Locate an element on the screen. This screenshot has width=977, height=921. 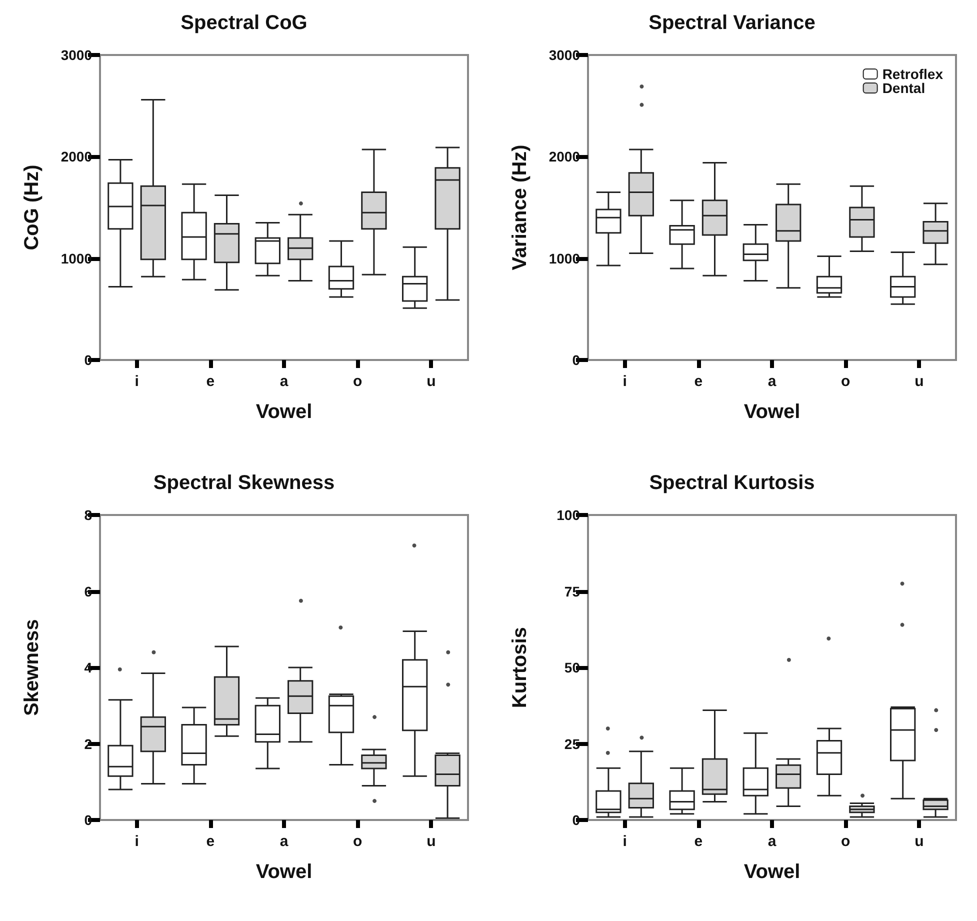
y-tick-label: 6 is located at coordinates (88, 591).